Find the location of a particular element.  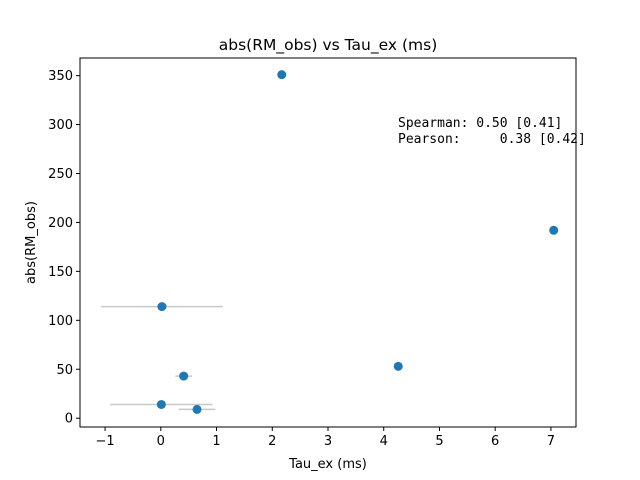

y-axis-ticks: 0 50 100 150 200 250 300 350 is located at coordinates (64, 248).